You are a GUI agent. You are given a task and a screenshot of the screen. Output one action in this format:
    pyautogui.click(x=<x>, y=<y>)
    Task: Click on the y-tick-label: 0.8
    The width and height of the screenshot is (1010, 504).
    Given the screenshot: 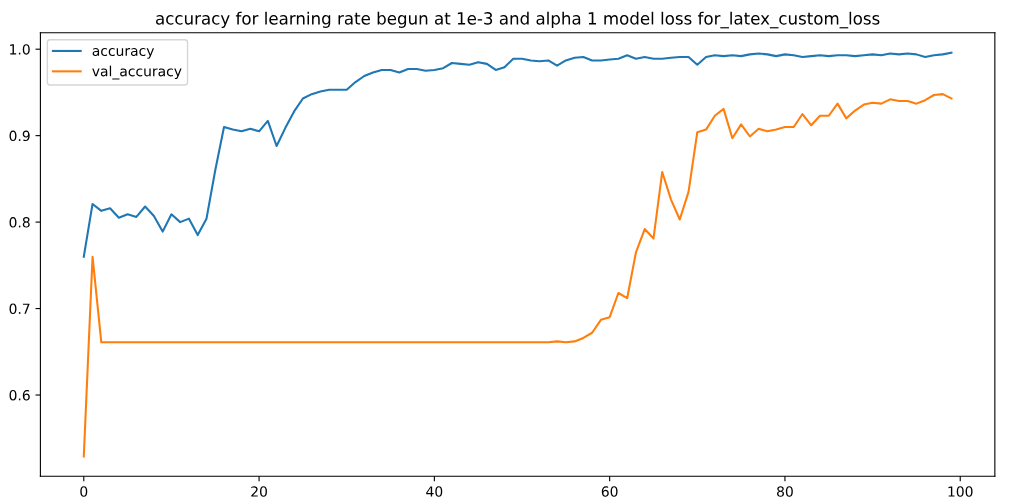 What is the action you would take?
    pyautogui.click(x=19, y=222)
    